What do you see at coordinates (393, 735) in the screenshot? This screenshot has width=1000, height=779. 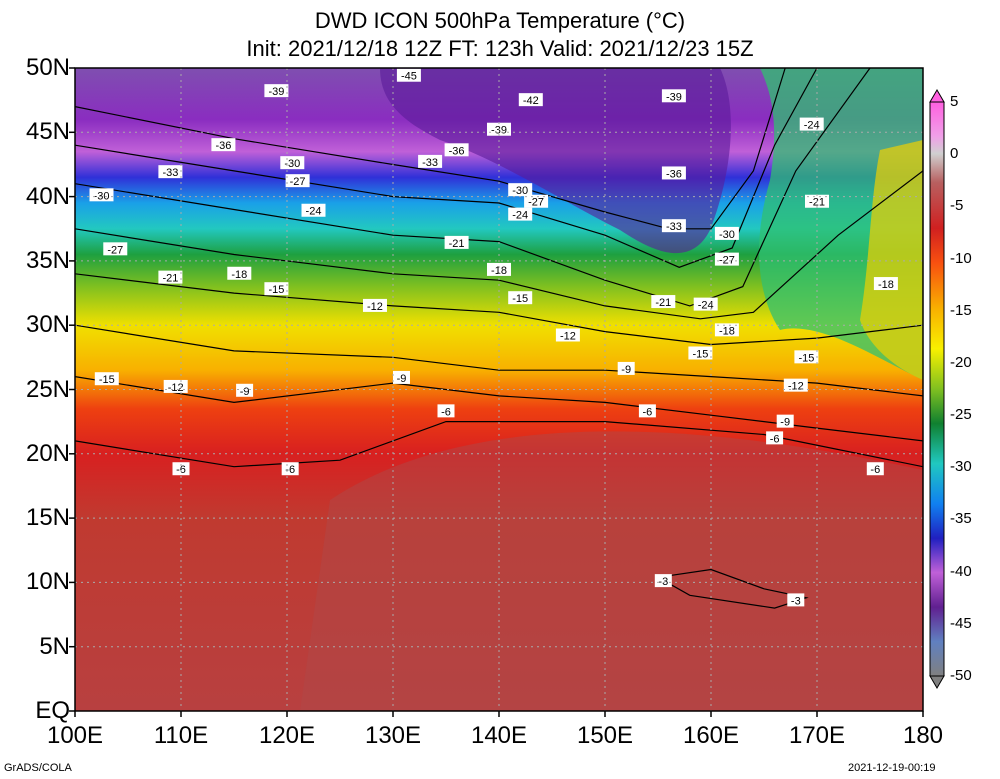 I see `lon-label: 130E` at bounding box center [393, 735].